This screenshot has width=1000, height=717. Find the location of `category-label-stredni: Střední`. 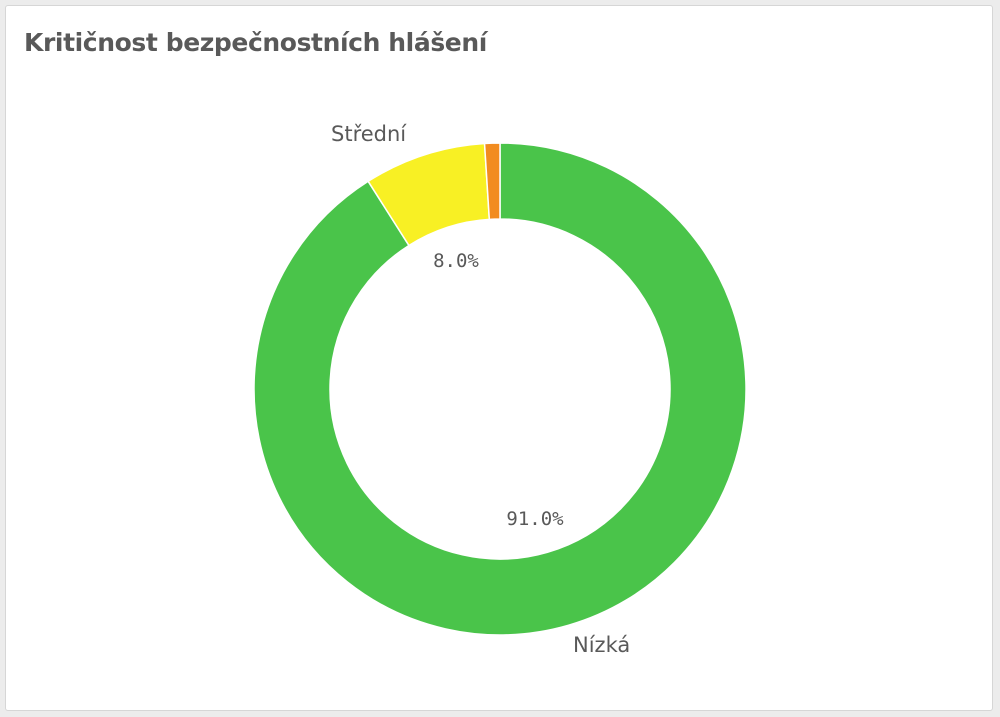

category-label-stredni: Střední is located at coordinates (369, 134).